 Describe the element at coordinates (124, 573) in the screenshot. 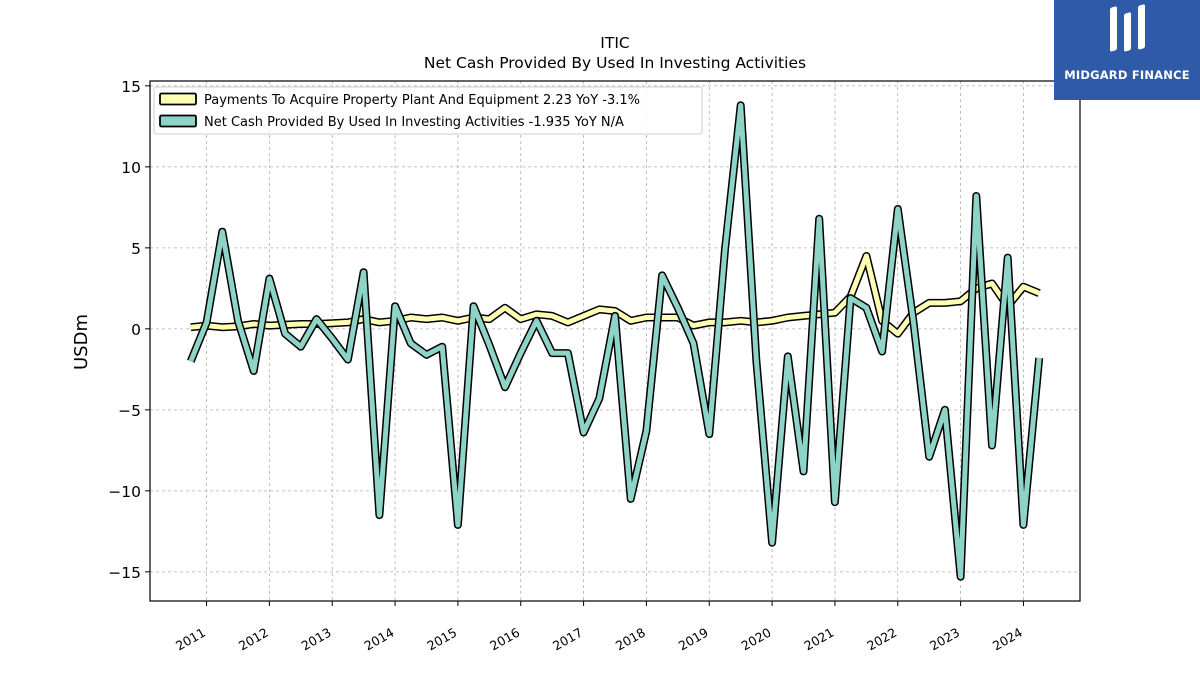

I see `y-tick-label: −15` at that location.